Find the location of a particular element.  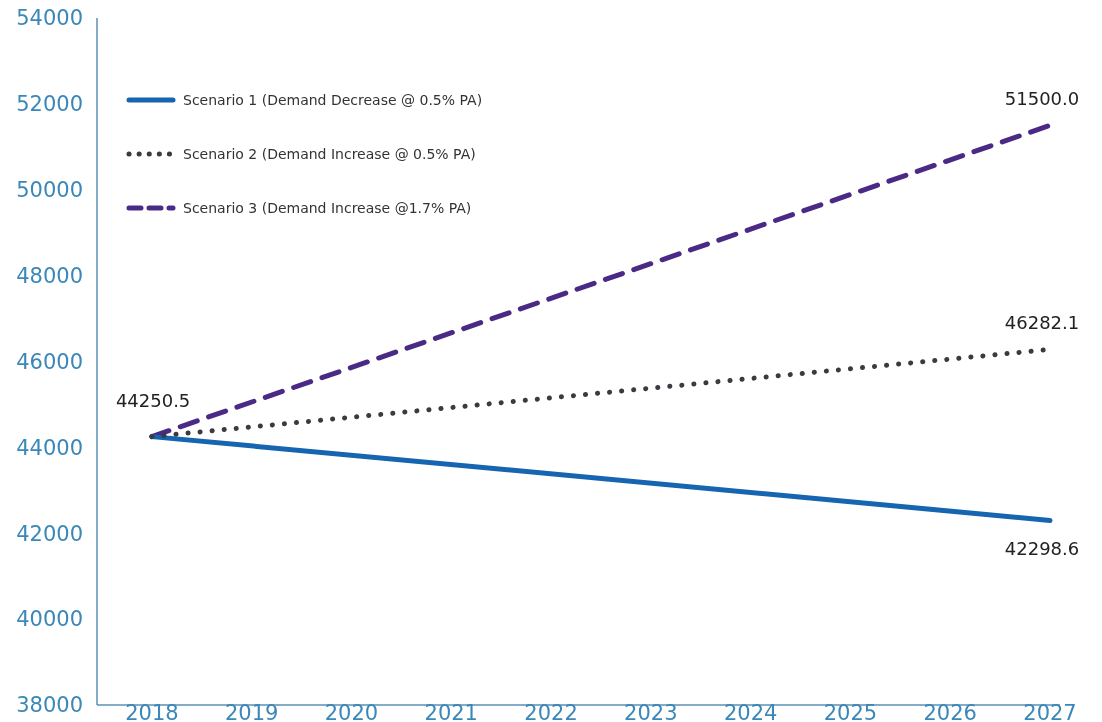

x-tick-label: 2020 is located at coordinates (351, 711).